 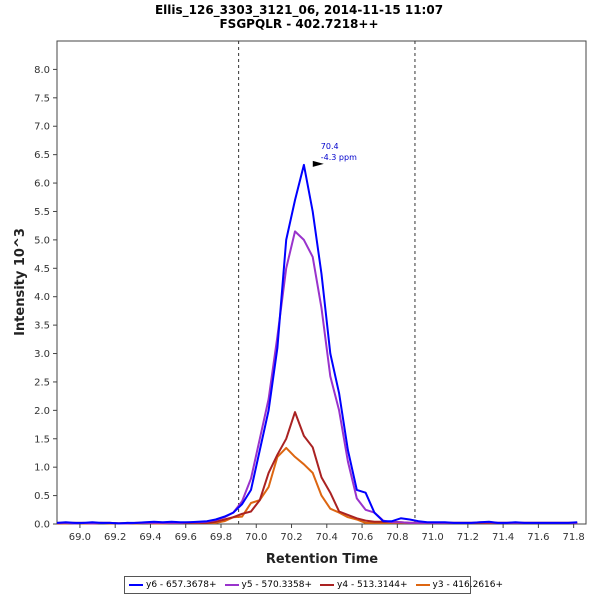 I want to click on y-tick-label: 1.0, so click(x=42, y=468).